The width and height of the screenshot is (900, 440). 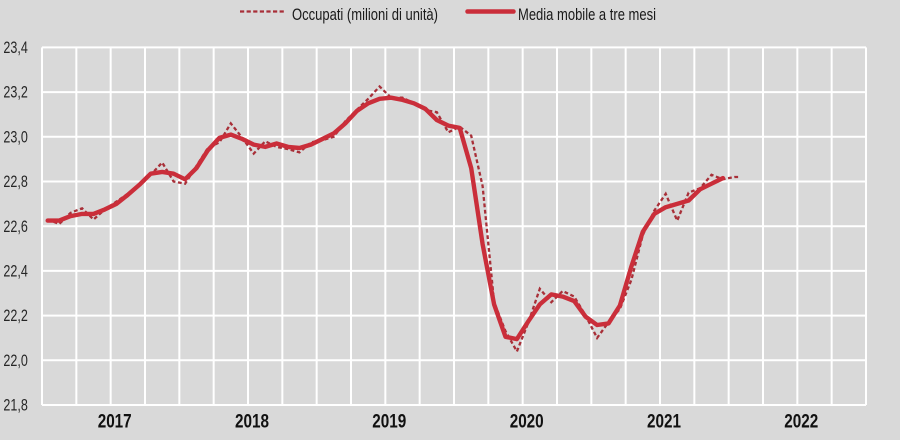 What do you see at coordinates (15, 48) in the screenshot?
I see `svg-text: 23,4` at bounding box center [15, 48].